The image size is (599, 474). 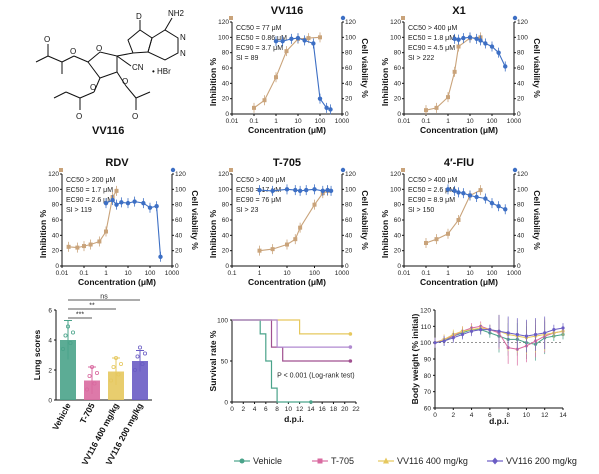 What do you see at coordinates (50, 371) in the screenshot?
I see `y-tick-label: 2` at bounding box center [50, 371].